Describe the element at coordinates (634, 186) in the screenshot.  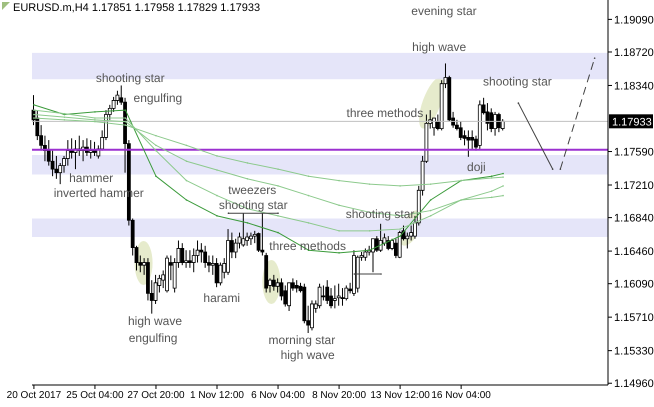
I see `y-tick-label: 1.17210` at that location.